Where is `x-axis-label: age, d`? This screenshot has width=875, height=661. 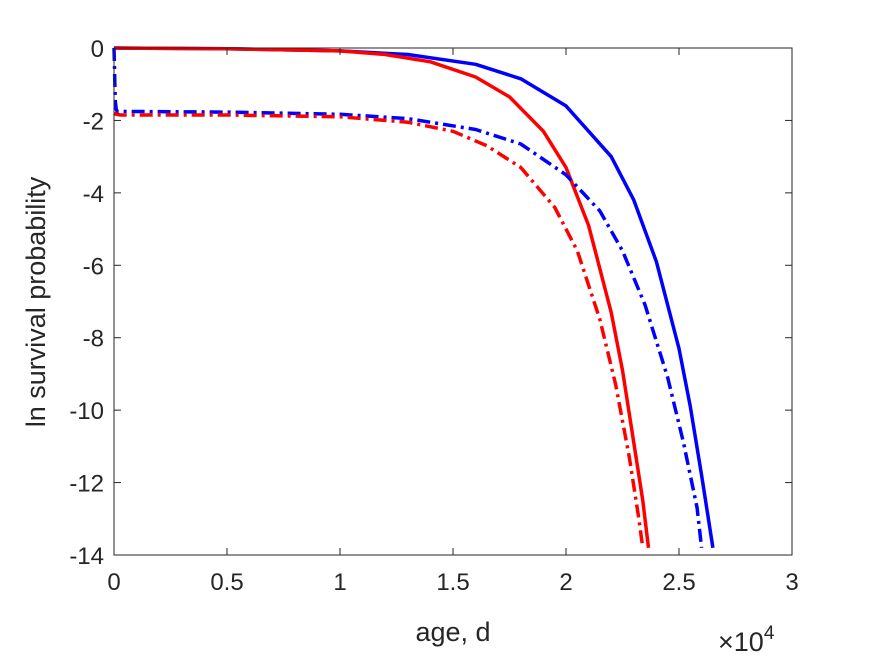
x-axis-label: age, d is located at coordinates (452, 632).